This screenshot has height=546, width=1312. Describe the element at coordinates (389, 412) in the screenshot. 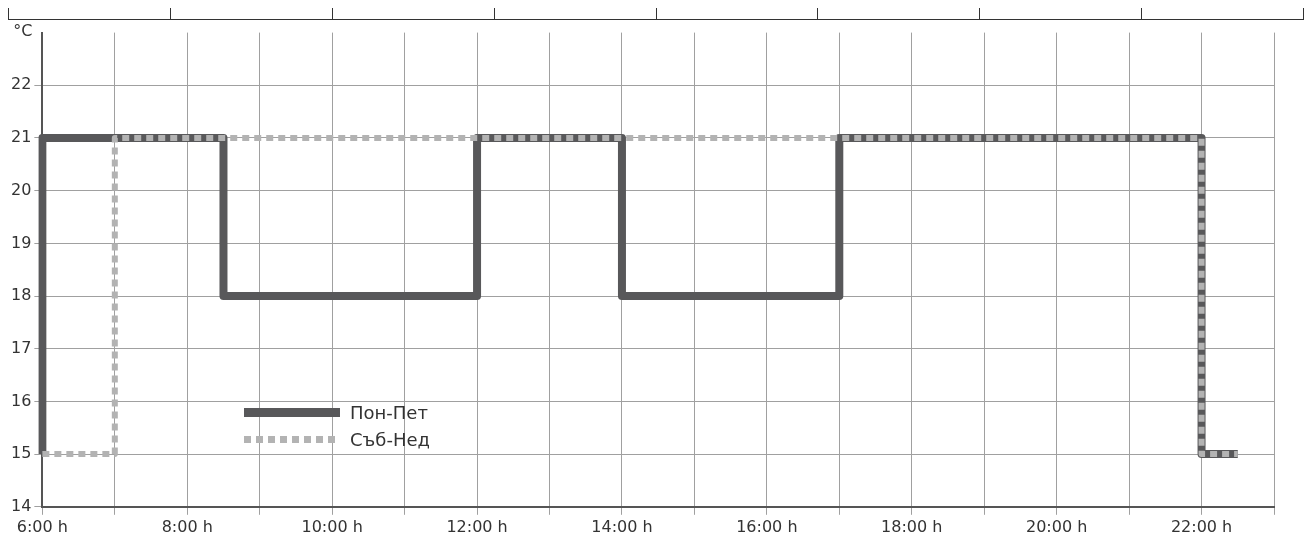

I see `legend-label: Пон-Пет` at that location.